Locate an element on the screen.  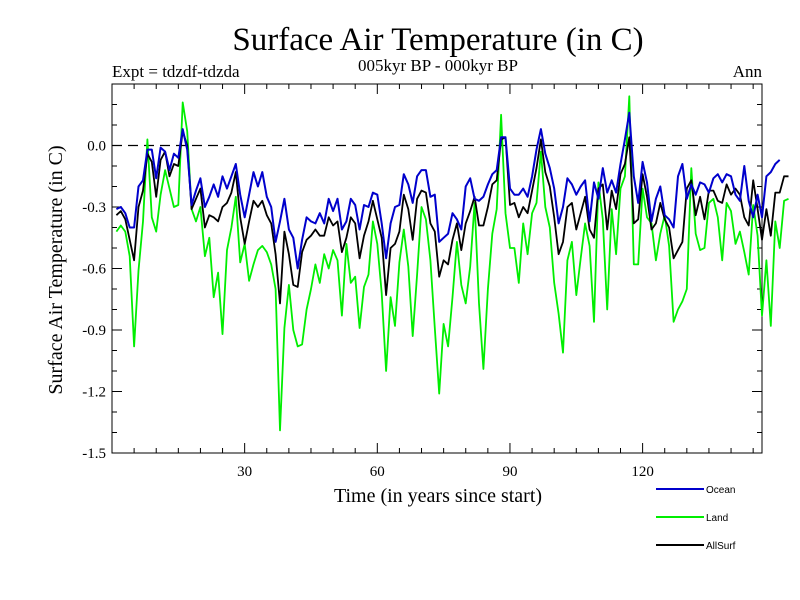
legend-label-land: Land is located at coordinates (717, 518).